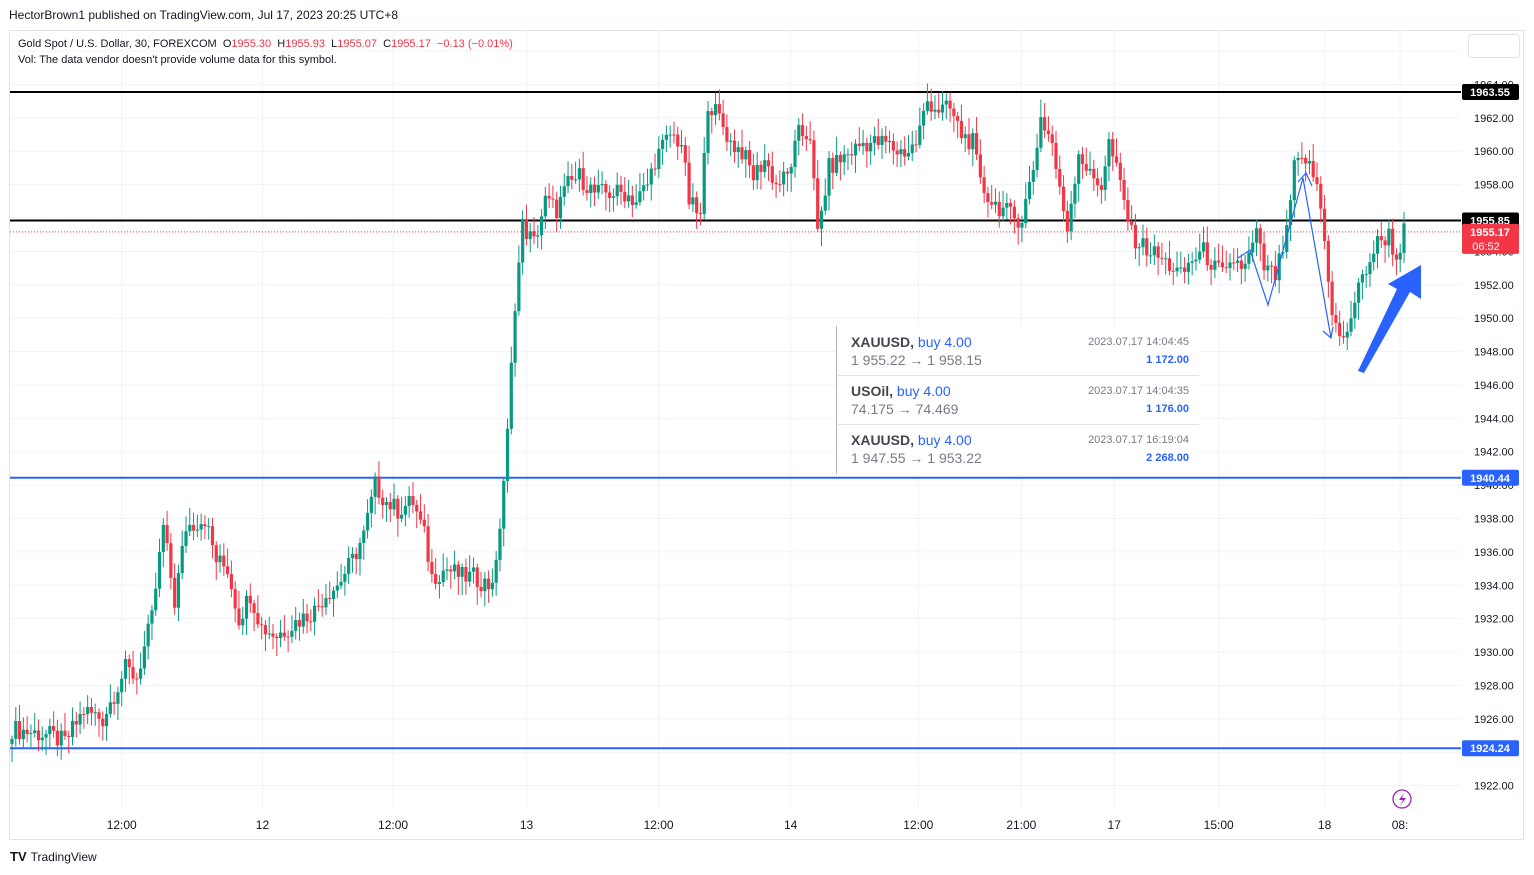 This screenshot has height=875, width=1534. I want to click on open-value: 1955.30, so click(251, 44).